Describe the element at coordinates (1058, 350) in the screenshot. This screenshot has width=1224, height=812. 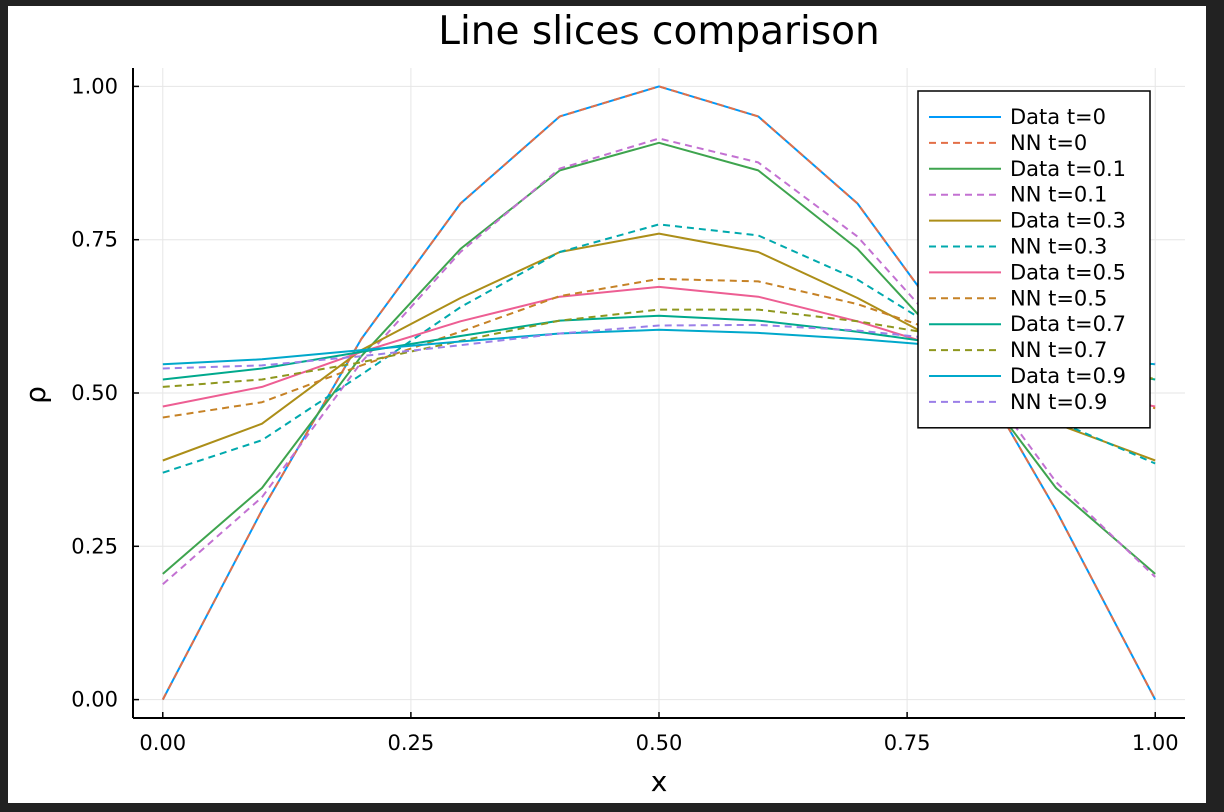
I see `legend-label: NN t=0.7` at that location.